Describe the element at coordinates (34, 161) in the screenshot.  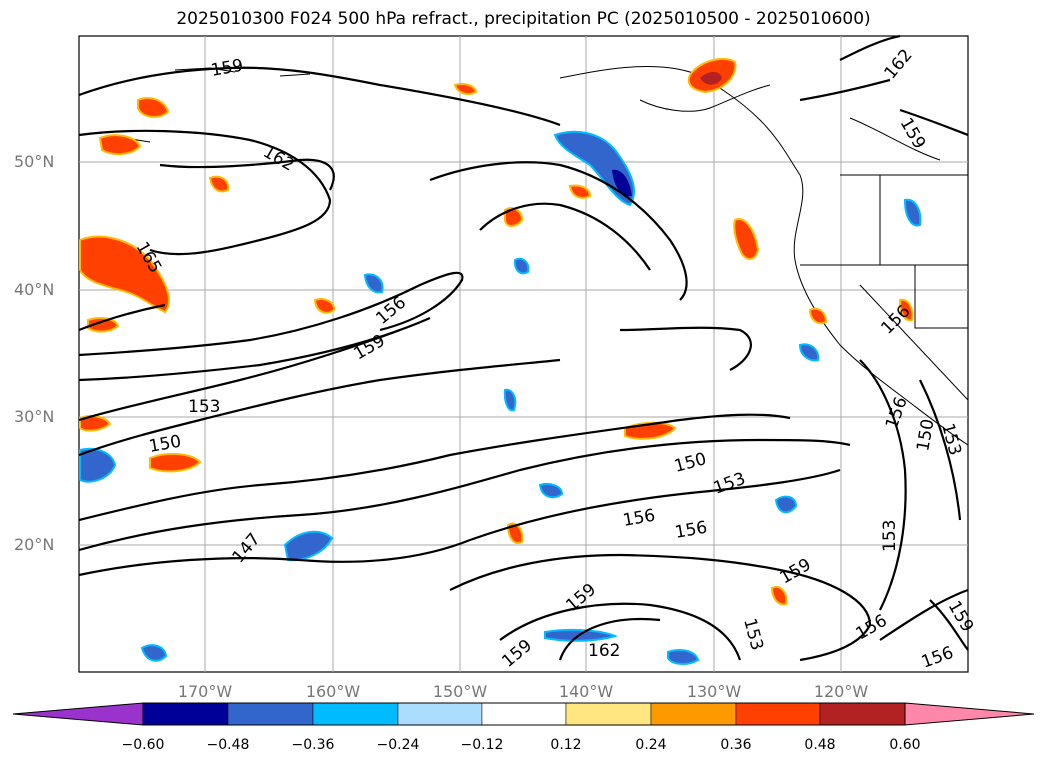
I see `lat-label: 50°N` at that location.